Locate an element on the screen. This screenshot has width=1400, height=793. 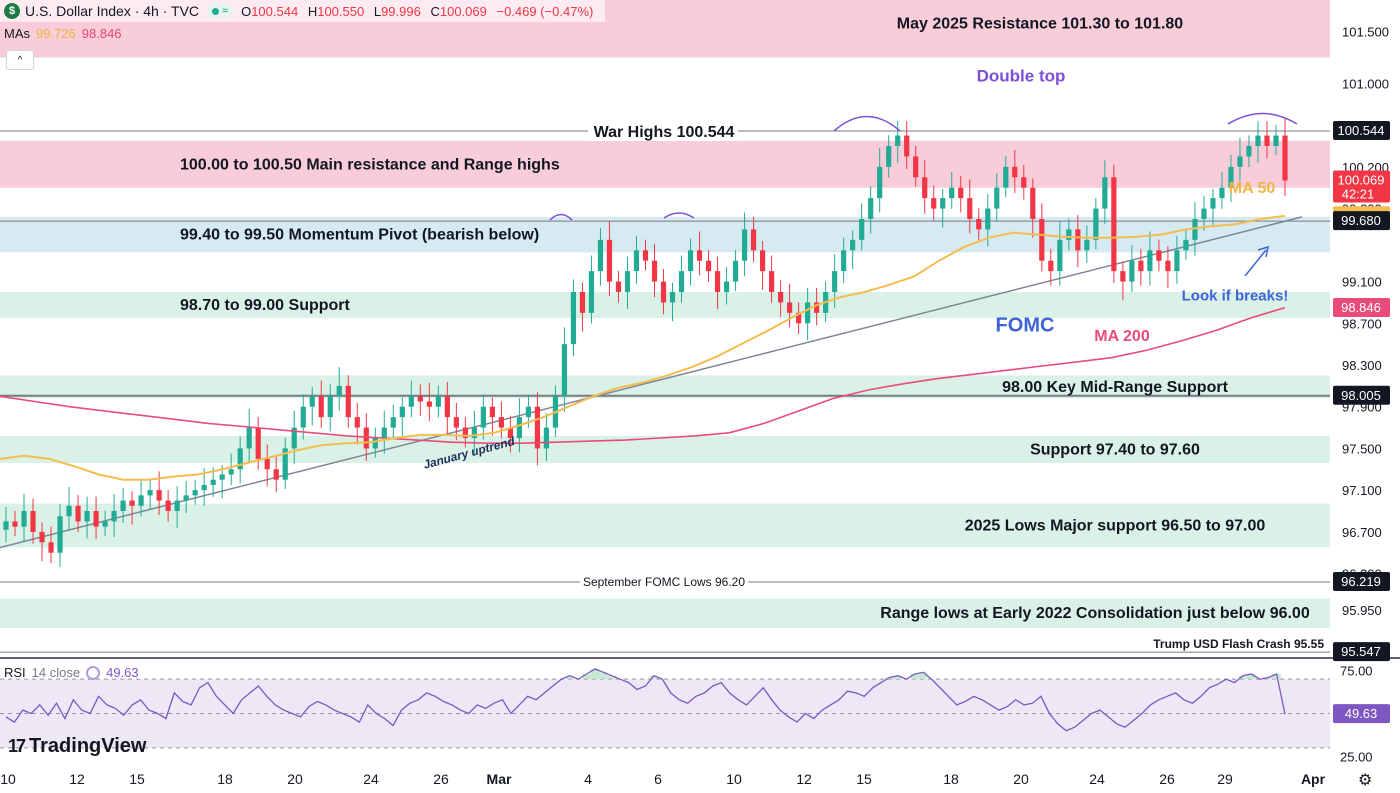
price-tick-10: 97.100 is located at coordinates (1362, 490).